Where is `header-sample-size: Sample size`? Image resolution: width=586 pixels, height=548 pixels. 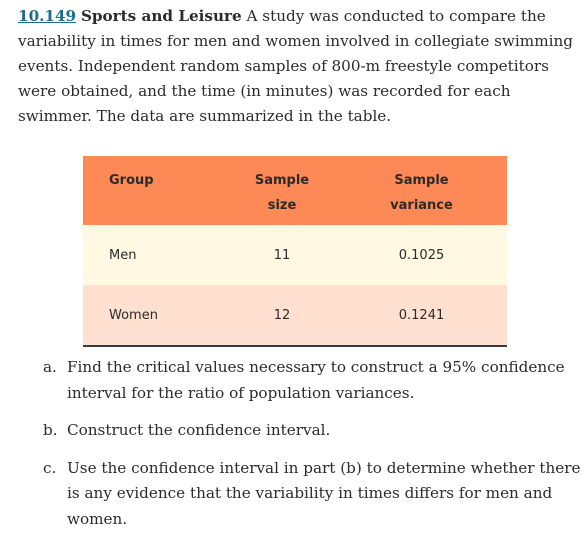 header-sample-size: Sample size is located at coordinates (282, 190).